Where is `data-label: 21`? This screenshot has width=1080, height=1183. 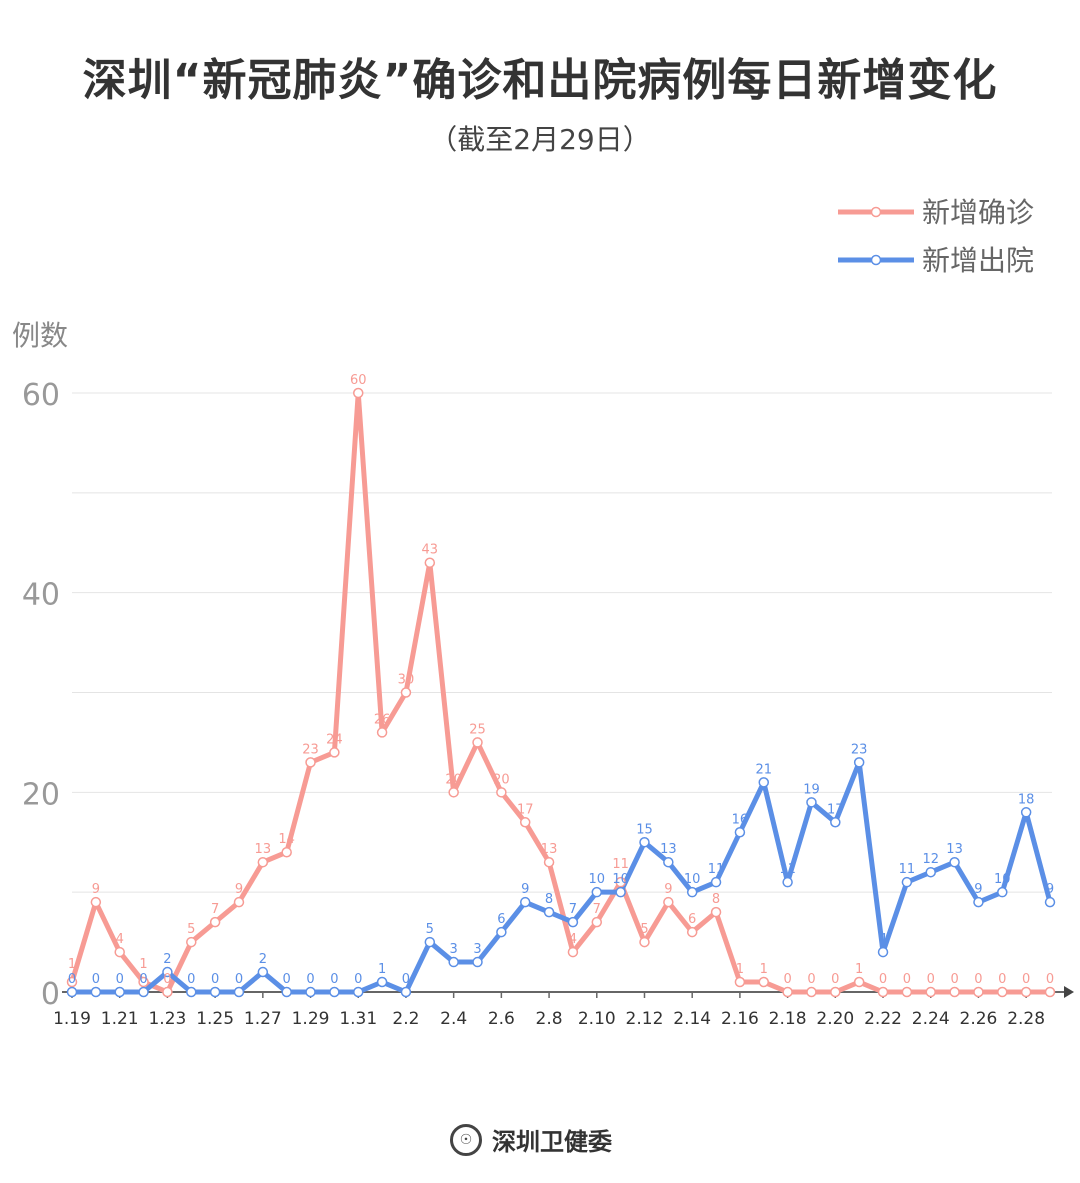 data-label: 21 is located at coordinates (763, 769).